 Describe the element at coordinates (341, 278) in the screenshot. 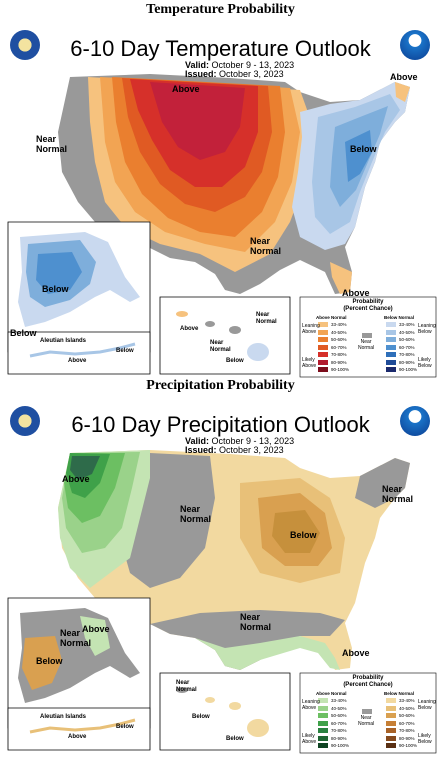

I see `temp-above-florida` at that location.